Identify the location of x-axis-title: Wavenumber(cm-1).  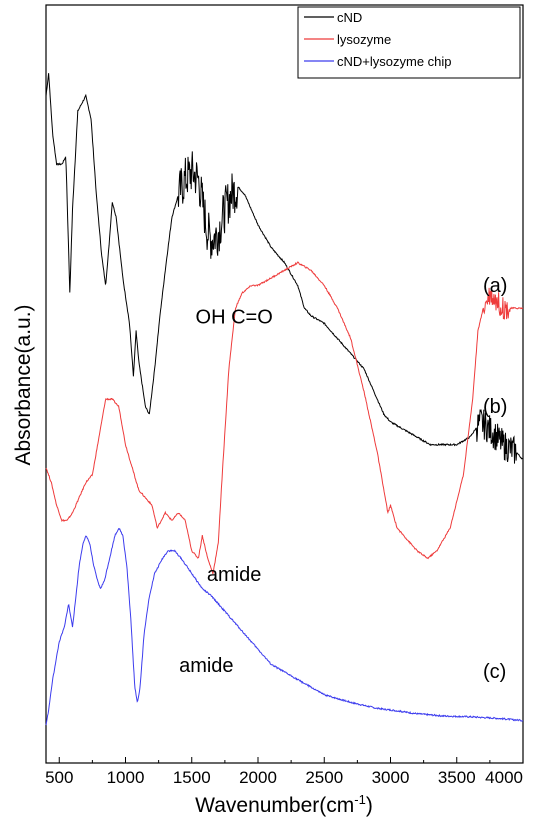
(284, 804).